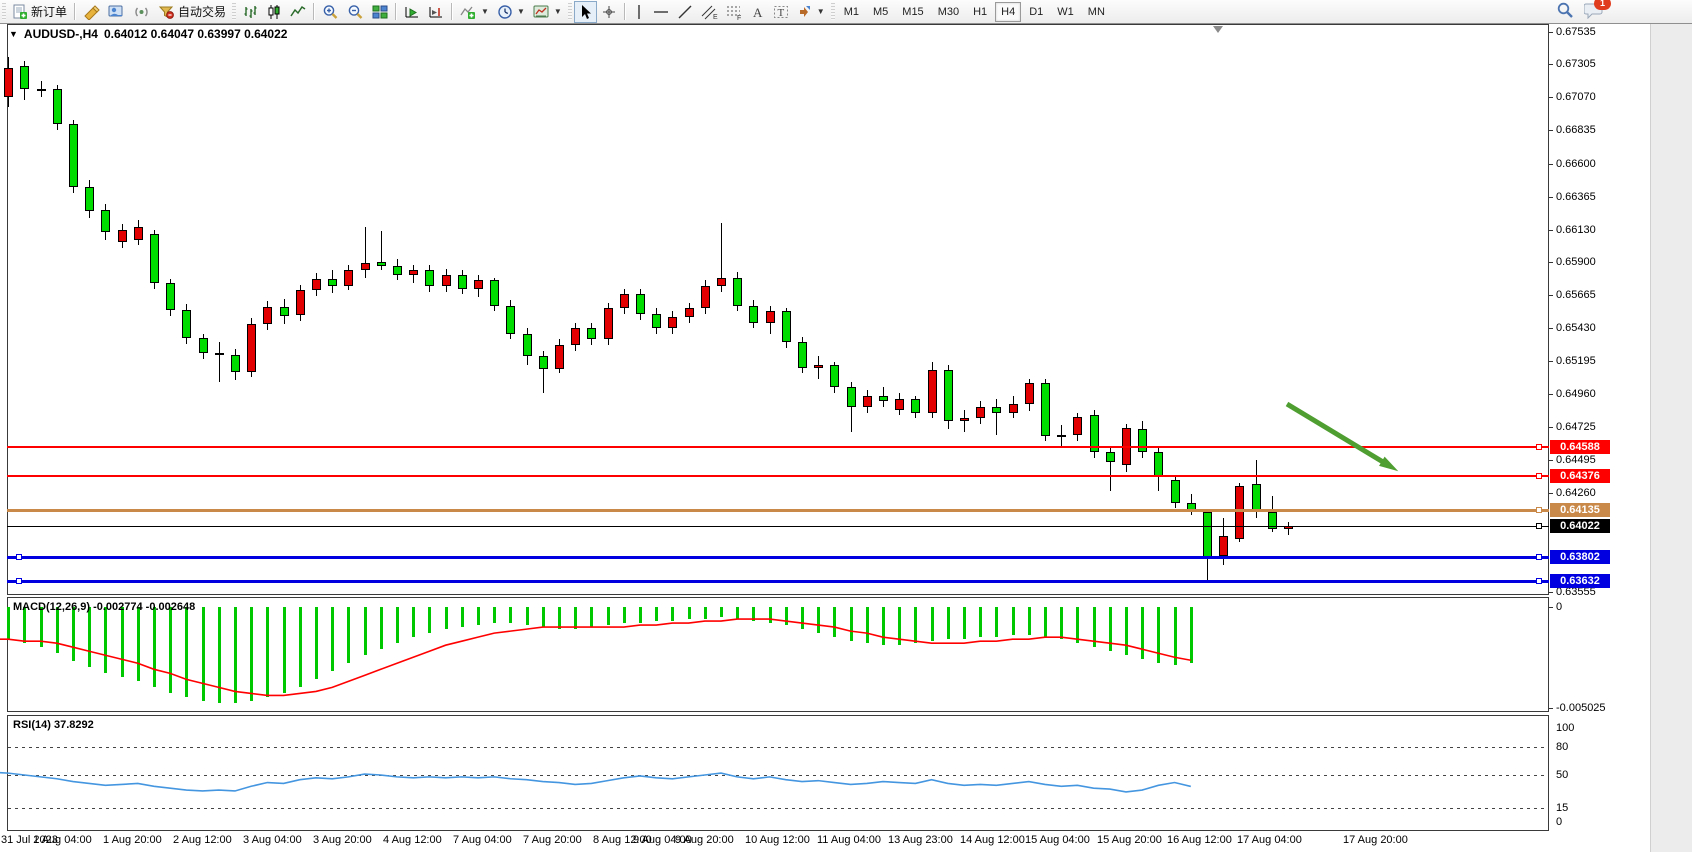 The image size is (1692, 852). What do you see at coordinates (1096, 11) in the screenshot?
I see `timeframe-MN: MN` at bounding box center [1096, 11].